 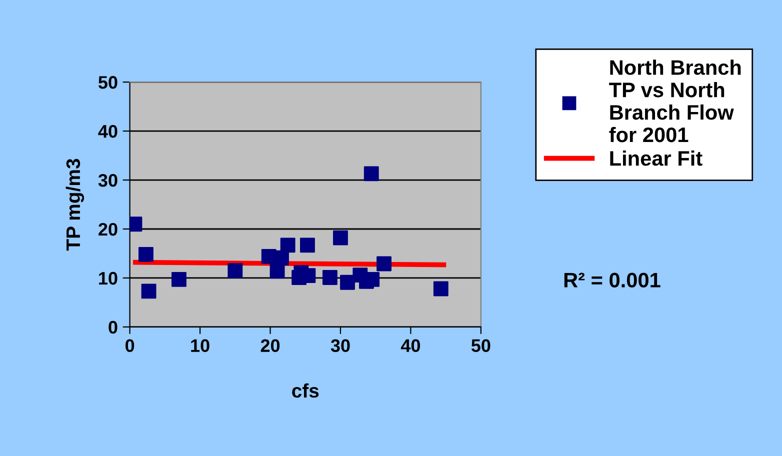 I want to click on y-tick-label: 30, so click(x=108, y=180).